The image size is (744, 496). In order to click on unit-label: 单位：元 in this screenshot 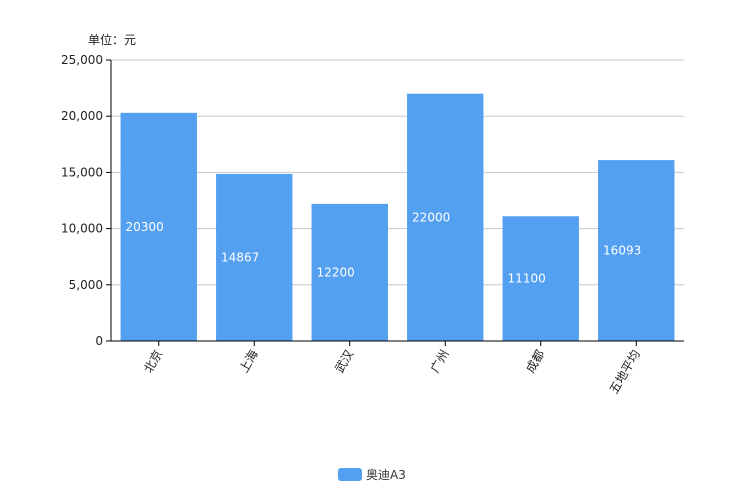, I will do `click(112, 40)`.